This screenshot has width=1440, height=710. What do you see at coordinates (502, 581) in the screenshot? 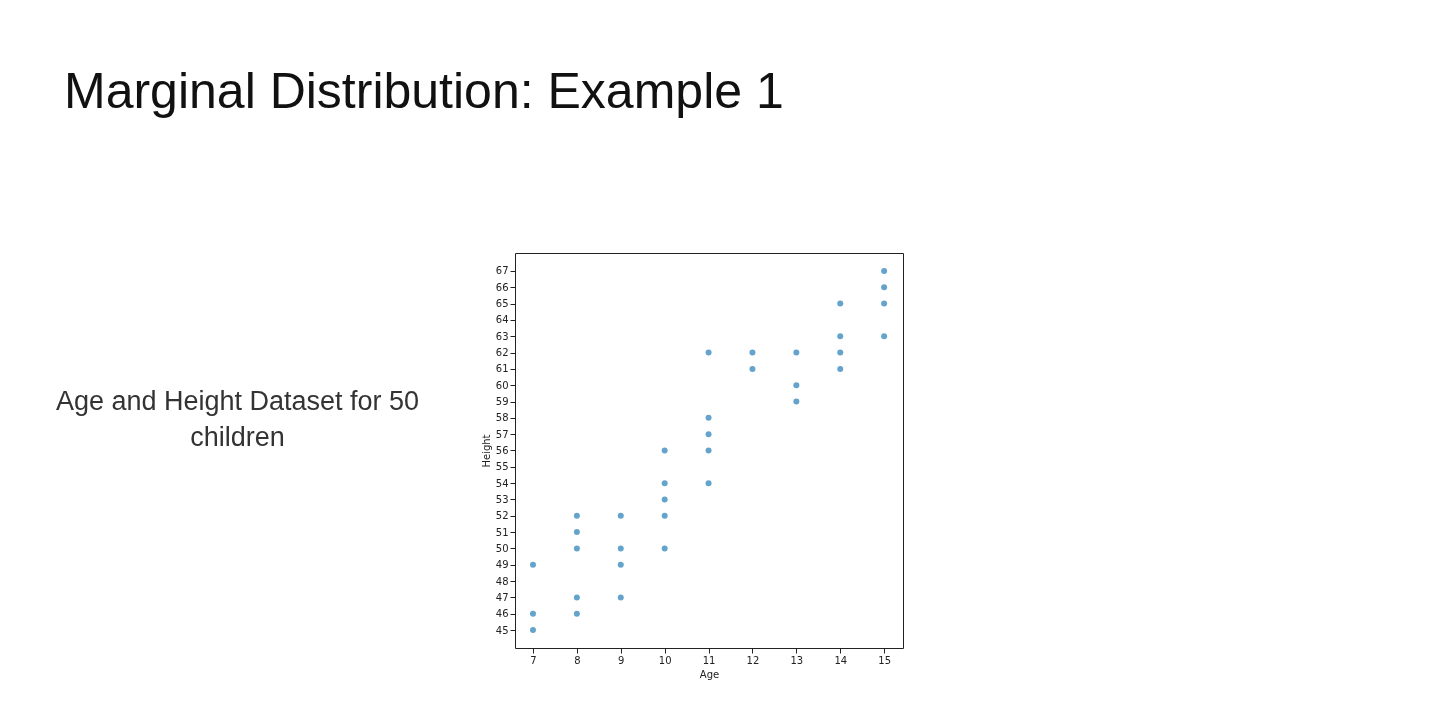
I see `y-tick-label: 48` at bounding box center [502, 581].